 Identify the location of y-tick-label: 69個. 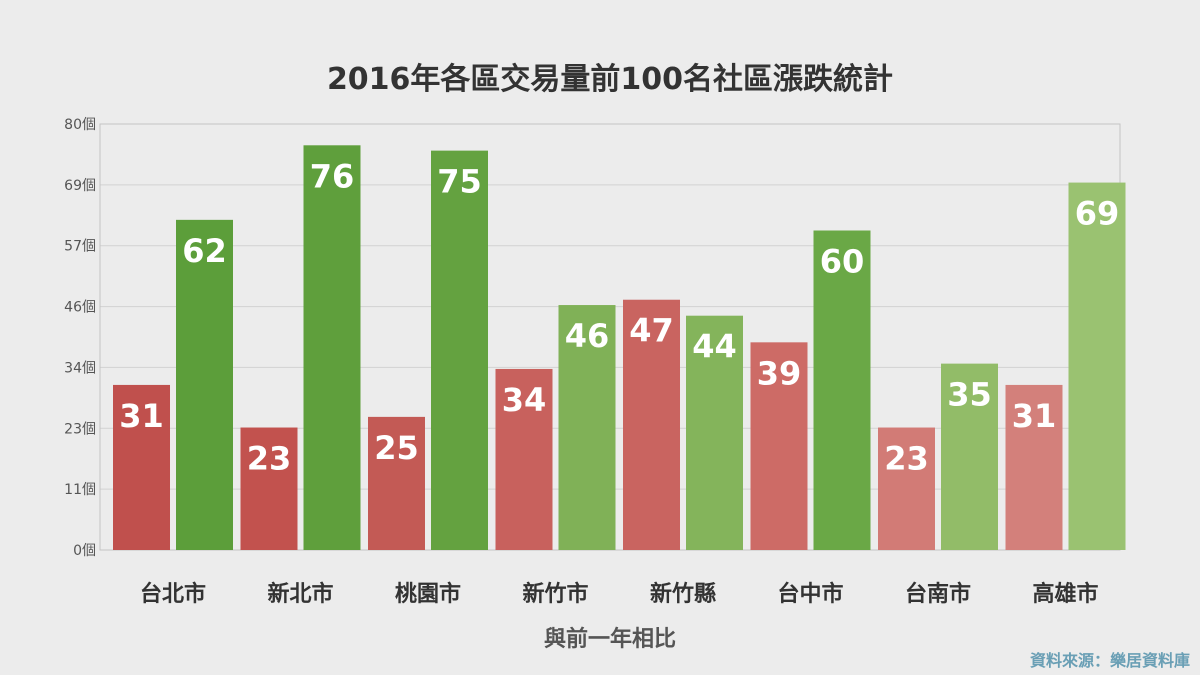
(80, 186).